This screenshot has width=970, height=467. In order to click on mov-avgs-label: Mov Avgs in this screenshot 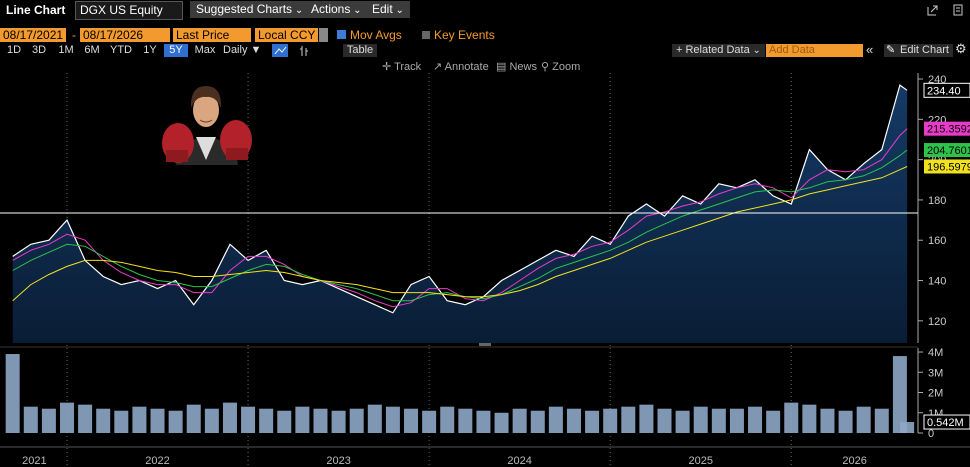, I will do `click(376, 35)`.